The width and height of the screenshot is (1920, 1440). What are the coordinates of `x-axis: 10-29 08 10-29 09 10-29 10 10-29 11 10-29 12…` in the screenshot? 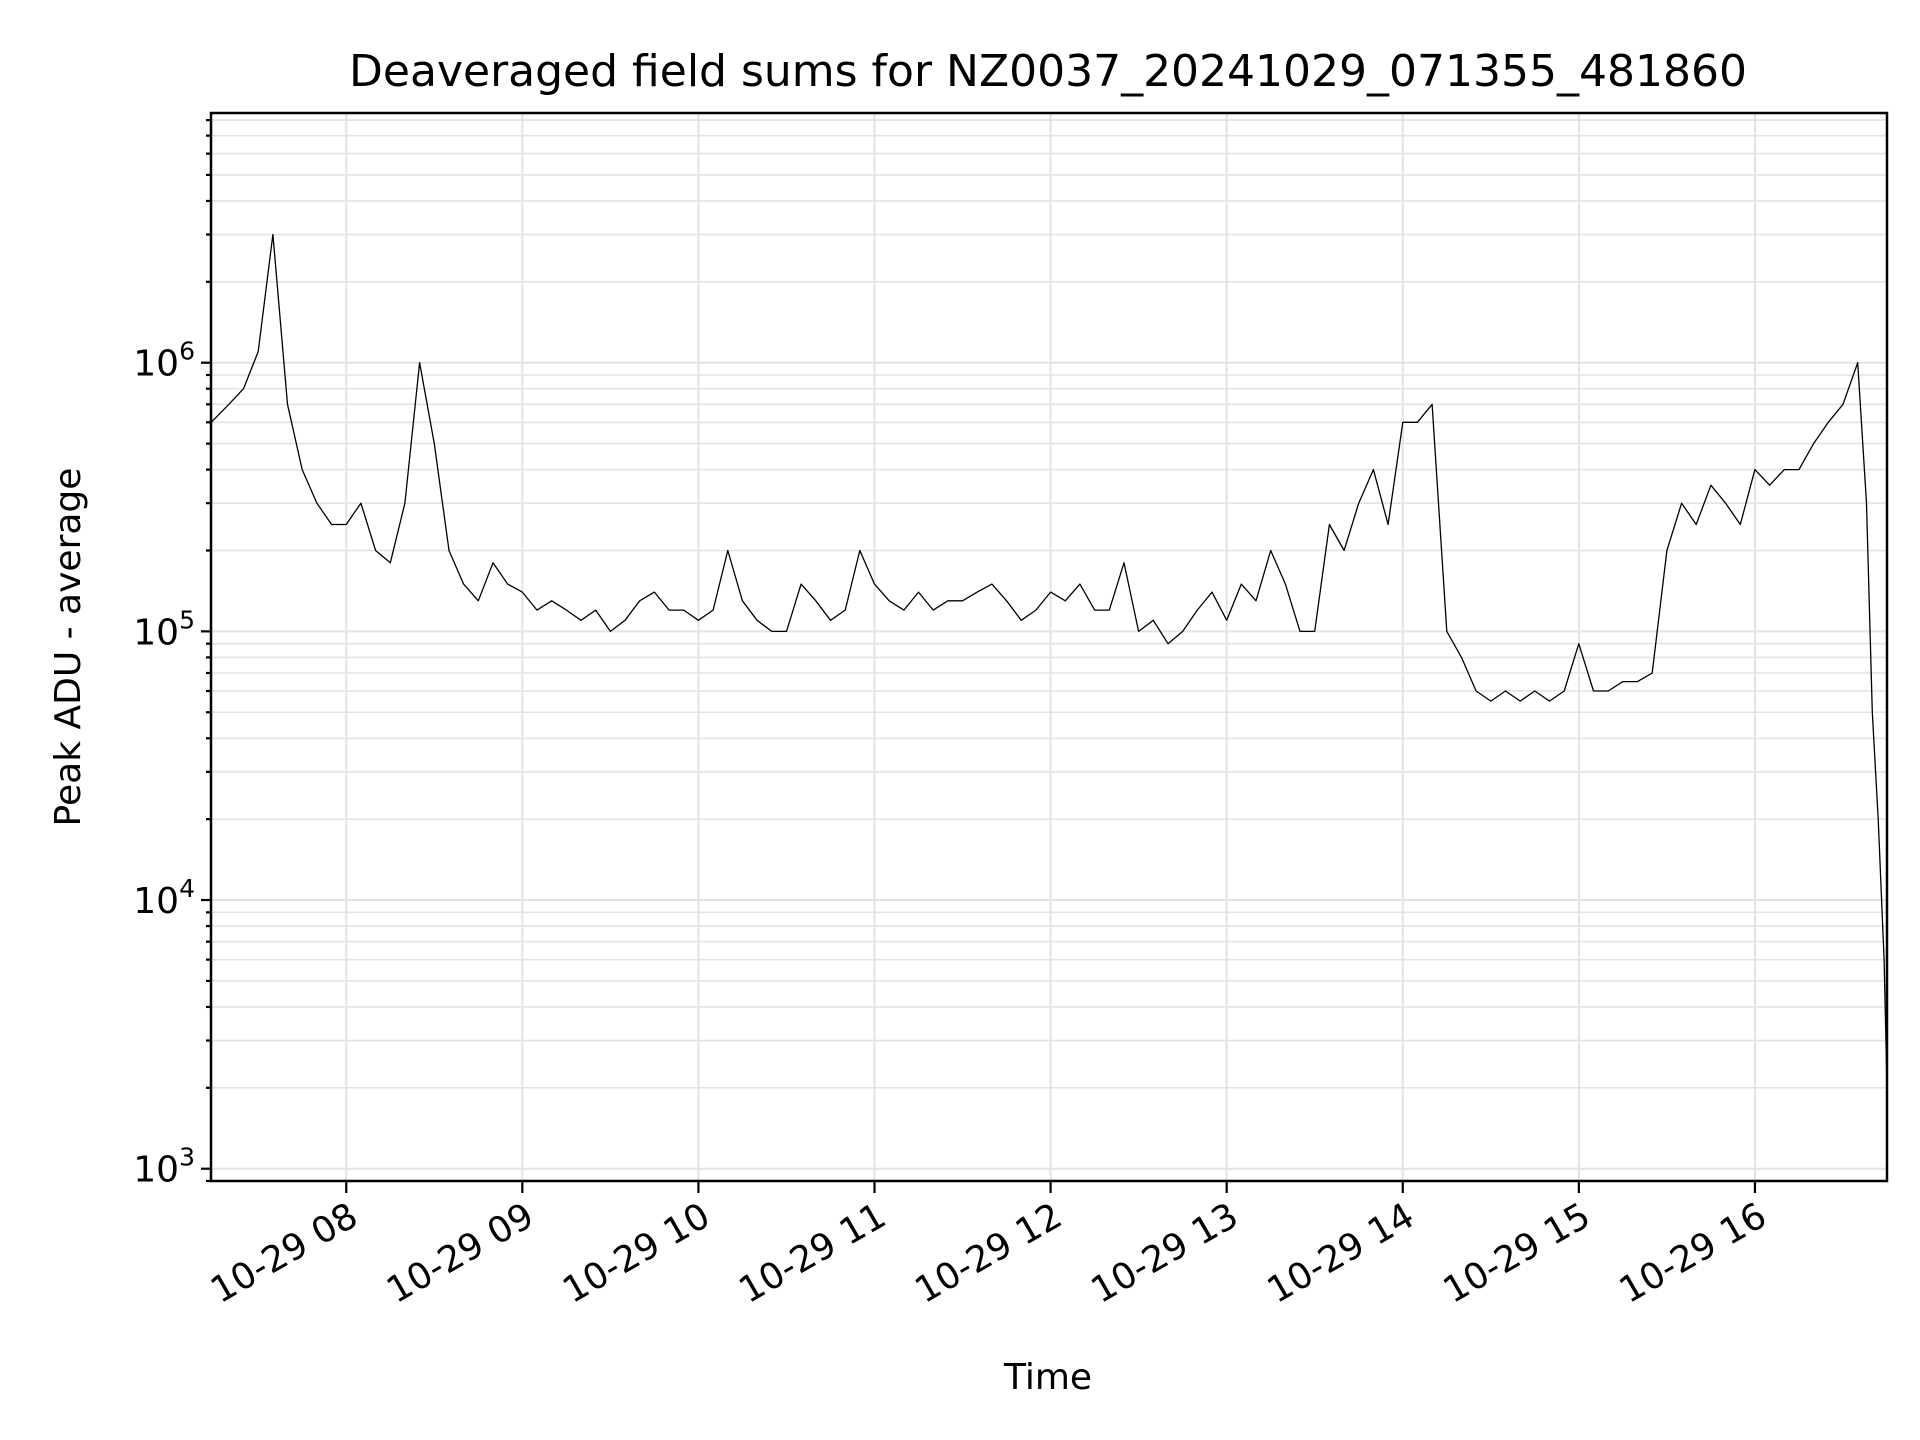 It's located at (988, 1246).